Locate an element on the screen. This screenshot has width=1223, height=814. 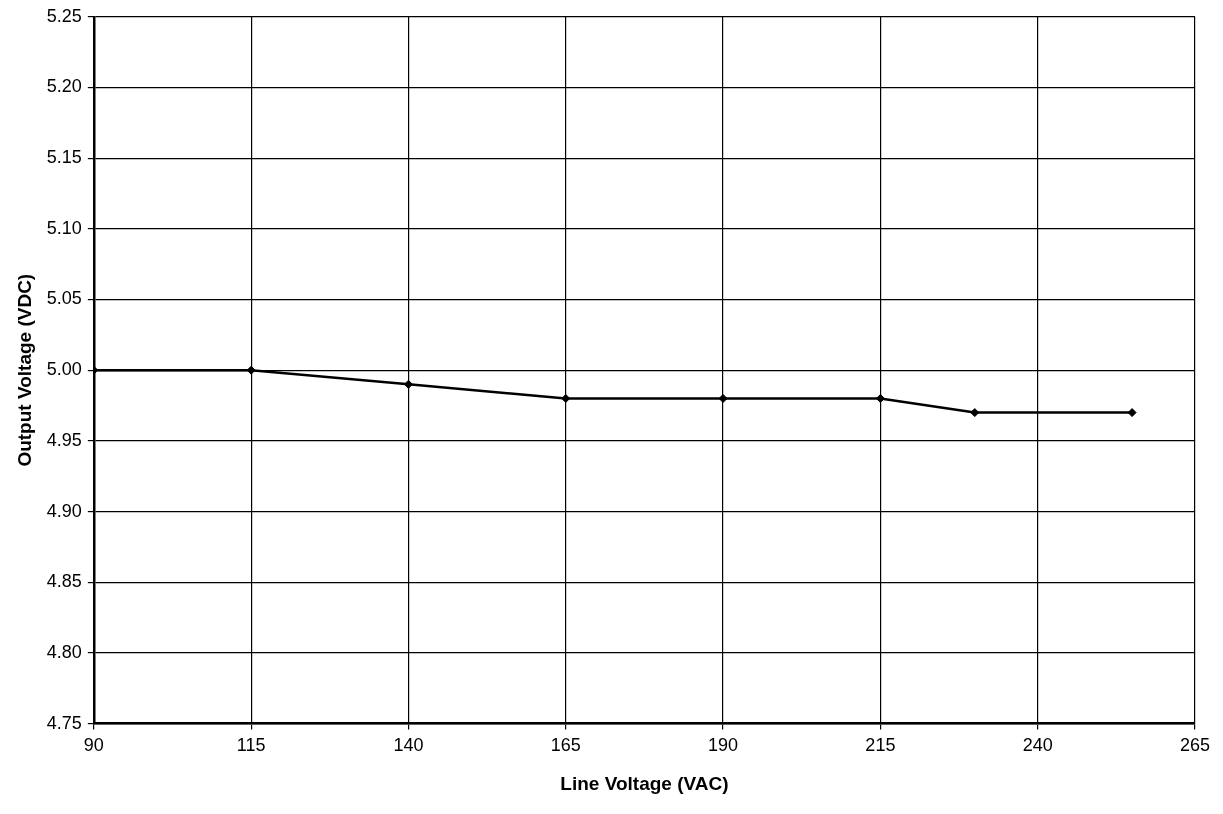
x-tick-label: 165 is located at coordinates (565, 745).